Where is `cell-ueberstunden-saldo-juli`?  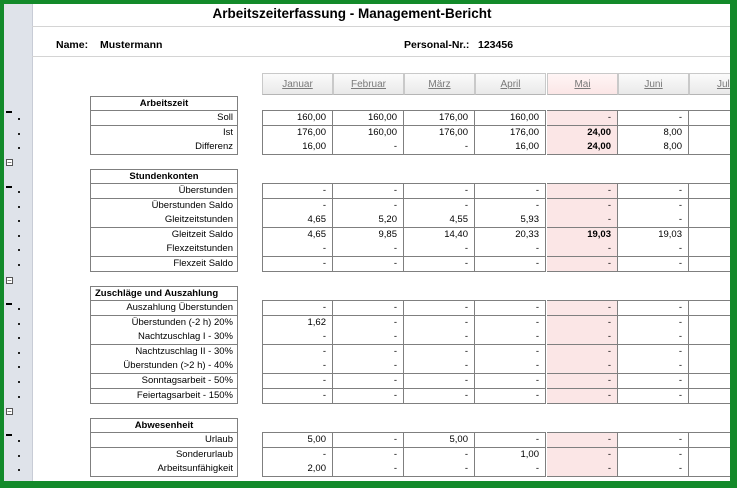
cell-ueberstunden-saldo-juli is located at coordinates (709, 206).